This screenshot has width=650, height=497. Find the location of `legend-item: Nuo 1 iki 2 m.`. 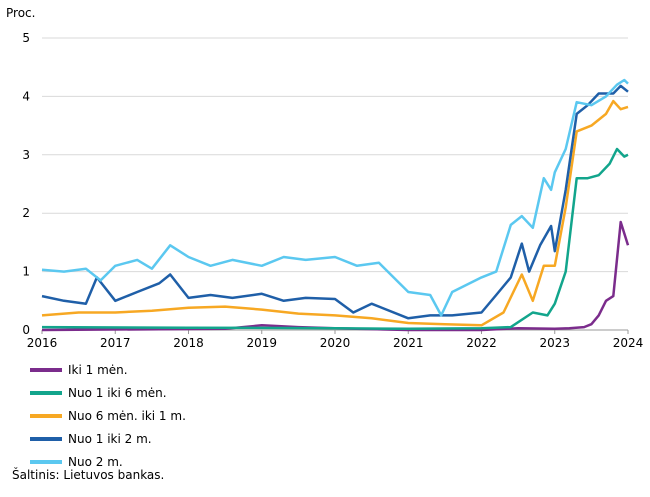

legend-item: Nuo 1 iki 2 m. is located at coordinates (108, 438).